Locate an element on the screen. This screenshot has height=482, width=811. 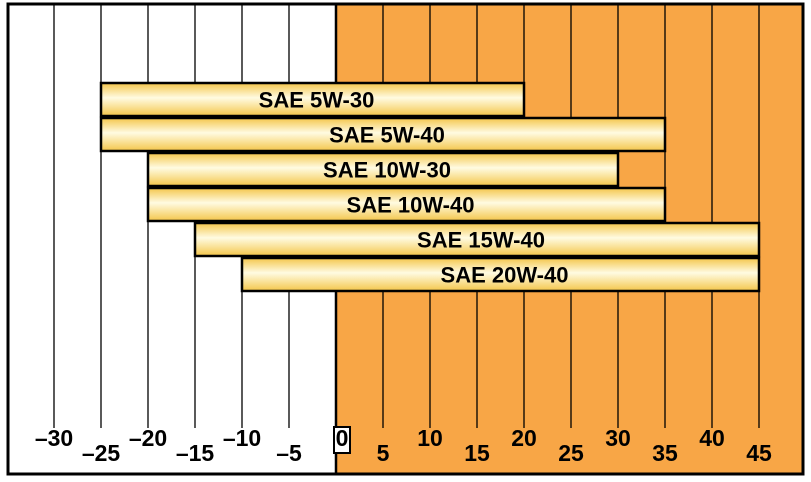
tick-label: –10 is located at coordinates (242, 438).